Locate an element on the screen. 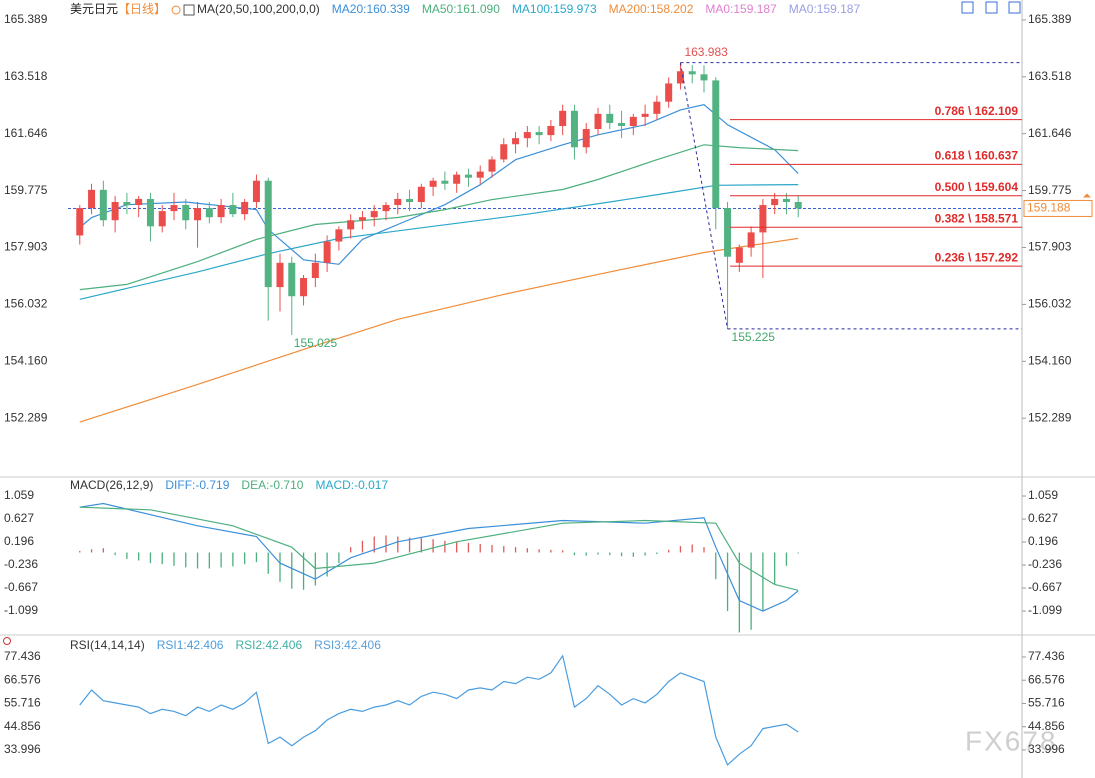 The height and width of the screenshot is (778, 1095). legend-entry: MACD:-0.017 is located at coordinates (351, 485).